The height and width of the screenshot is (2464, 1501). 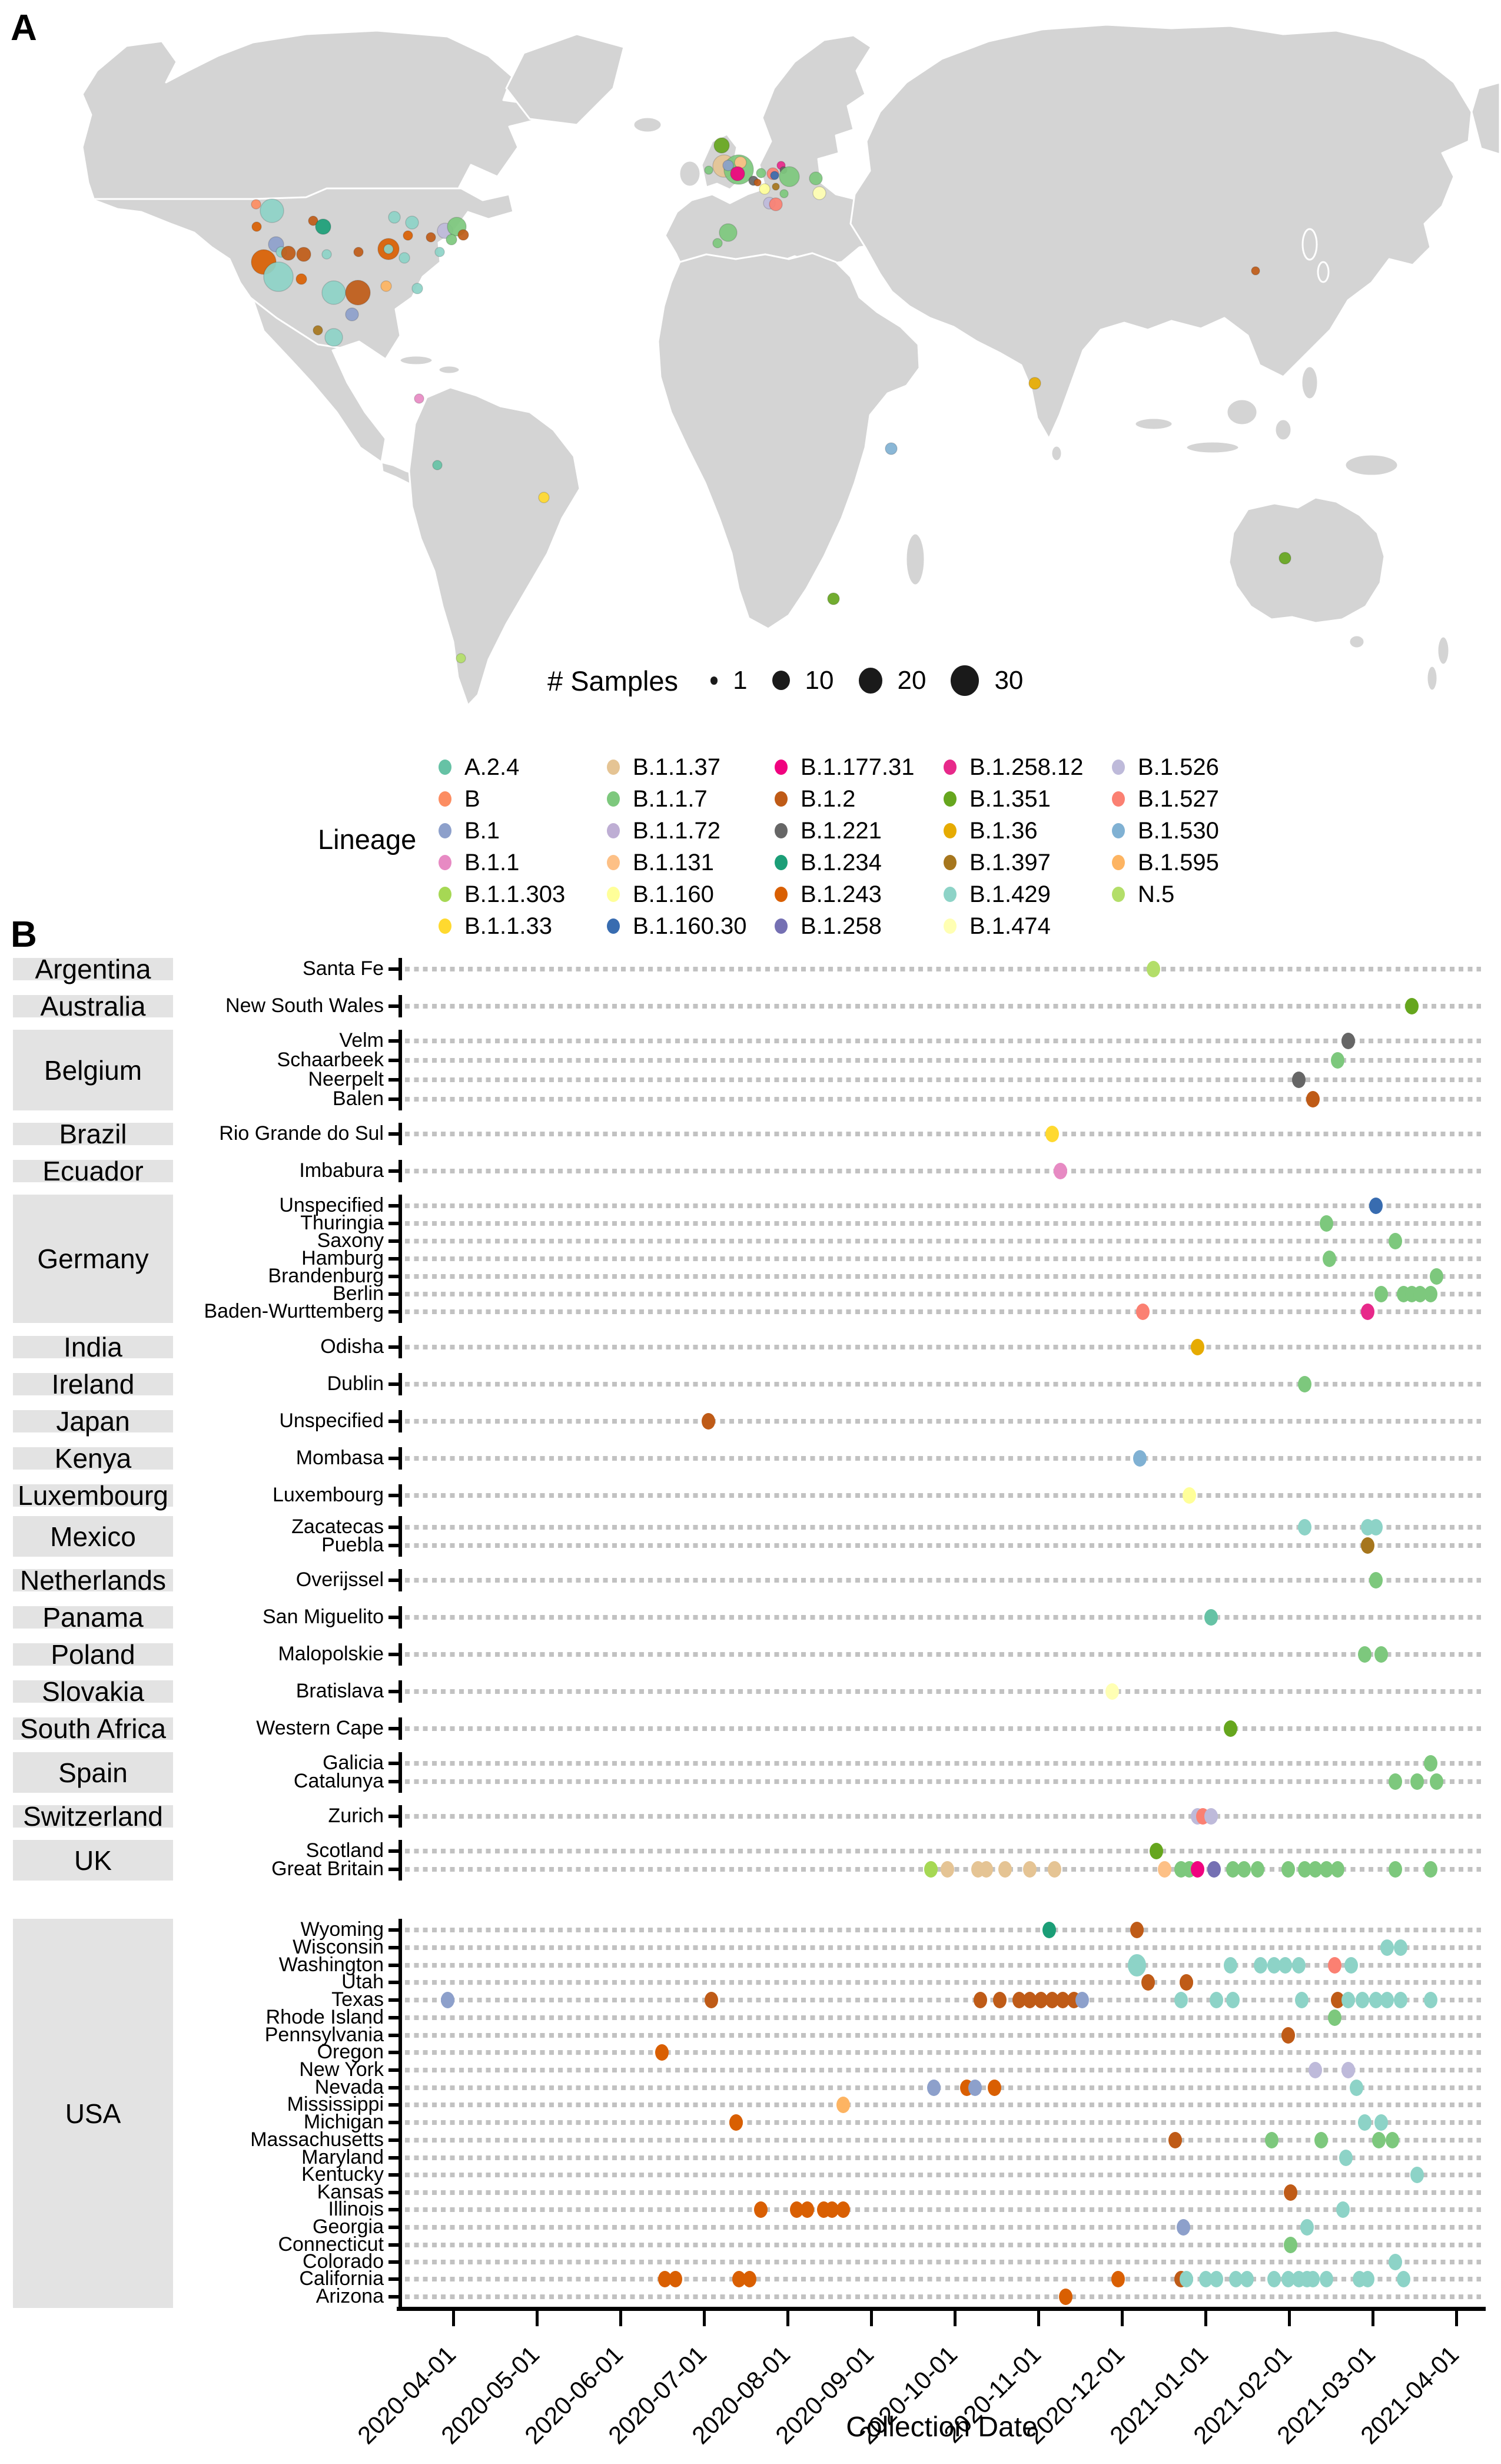 What do you see at coordinates (93, 1384) in the screenshot?
I see `country-facet-label: Ireland` at bounding box center [93, 1384].